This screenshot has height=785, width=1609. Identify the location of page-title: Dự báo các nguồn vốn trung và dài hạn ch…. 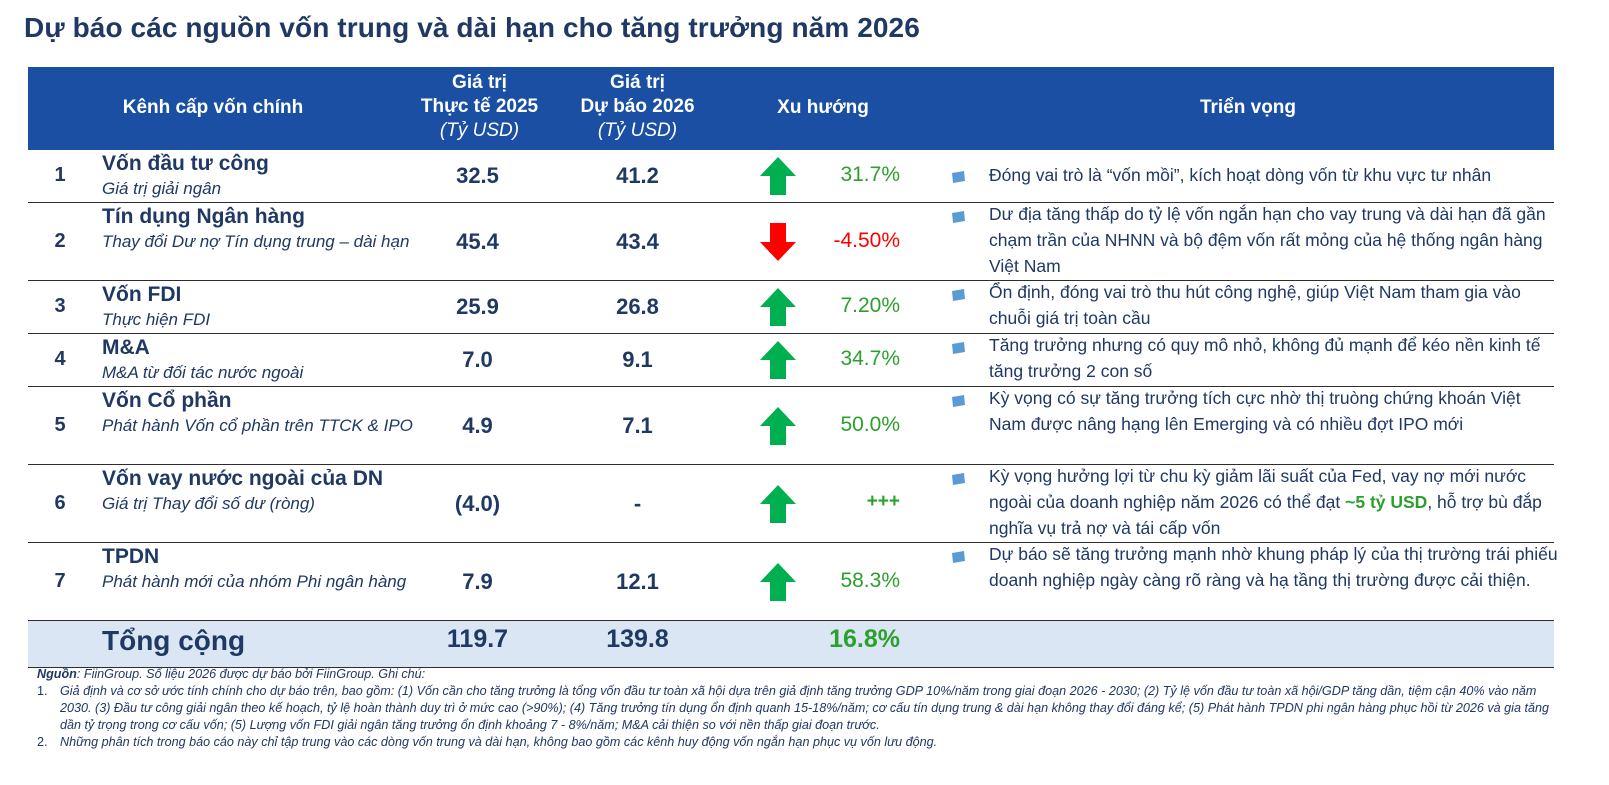
(472, 27).